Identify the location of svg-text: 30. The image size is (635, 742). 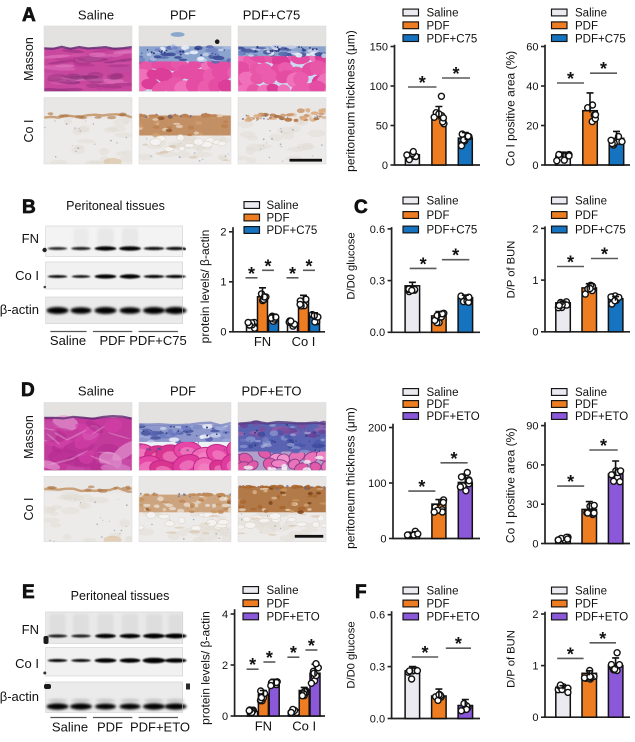
(532, 505).